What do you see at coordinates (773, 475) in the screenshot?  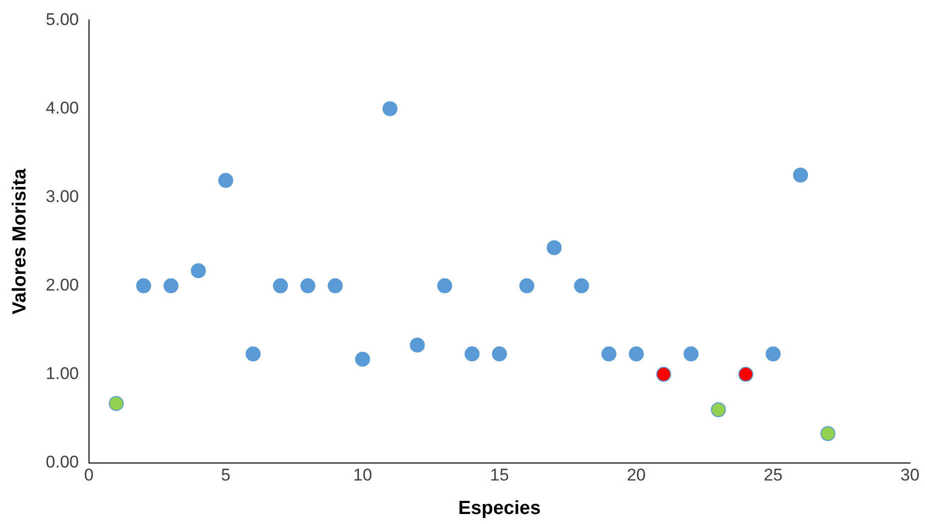 I see `x-tick-label: 25` at bounding box center [773, 475].